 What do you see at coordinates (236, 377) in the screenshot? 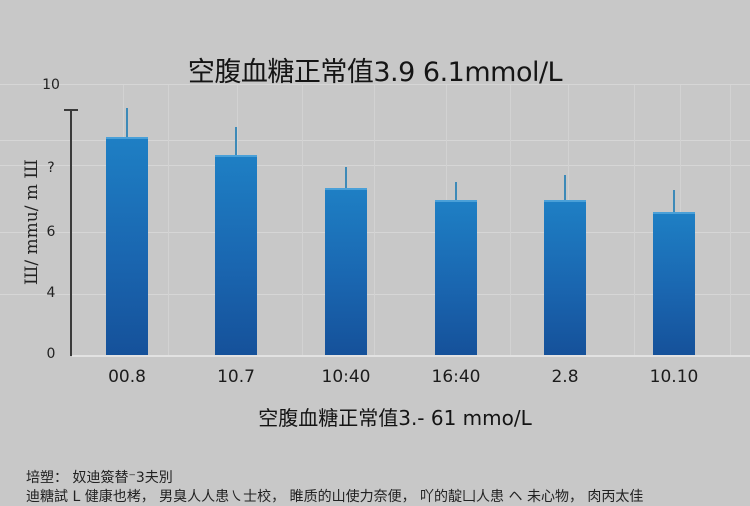
I see `x-tick-label: 10.7` at bounding box center [236, 377].